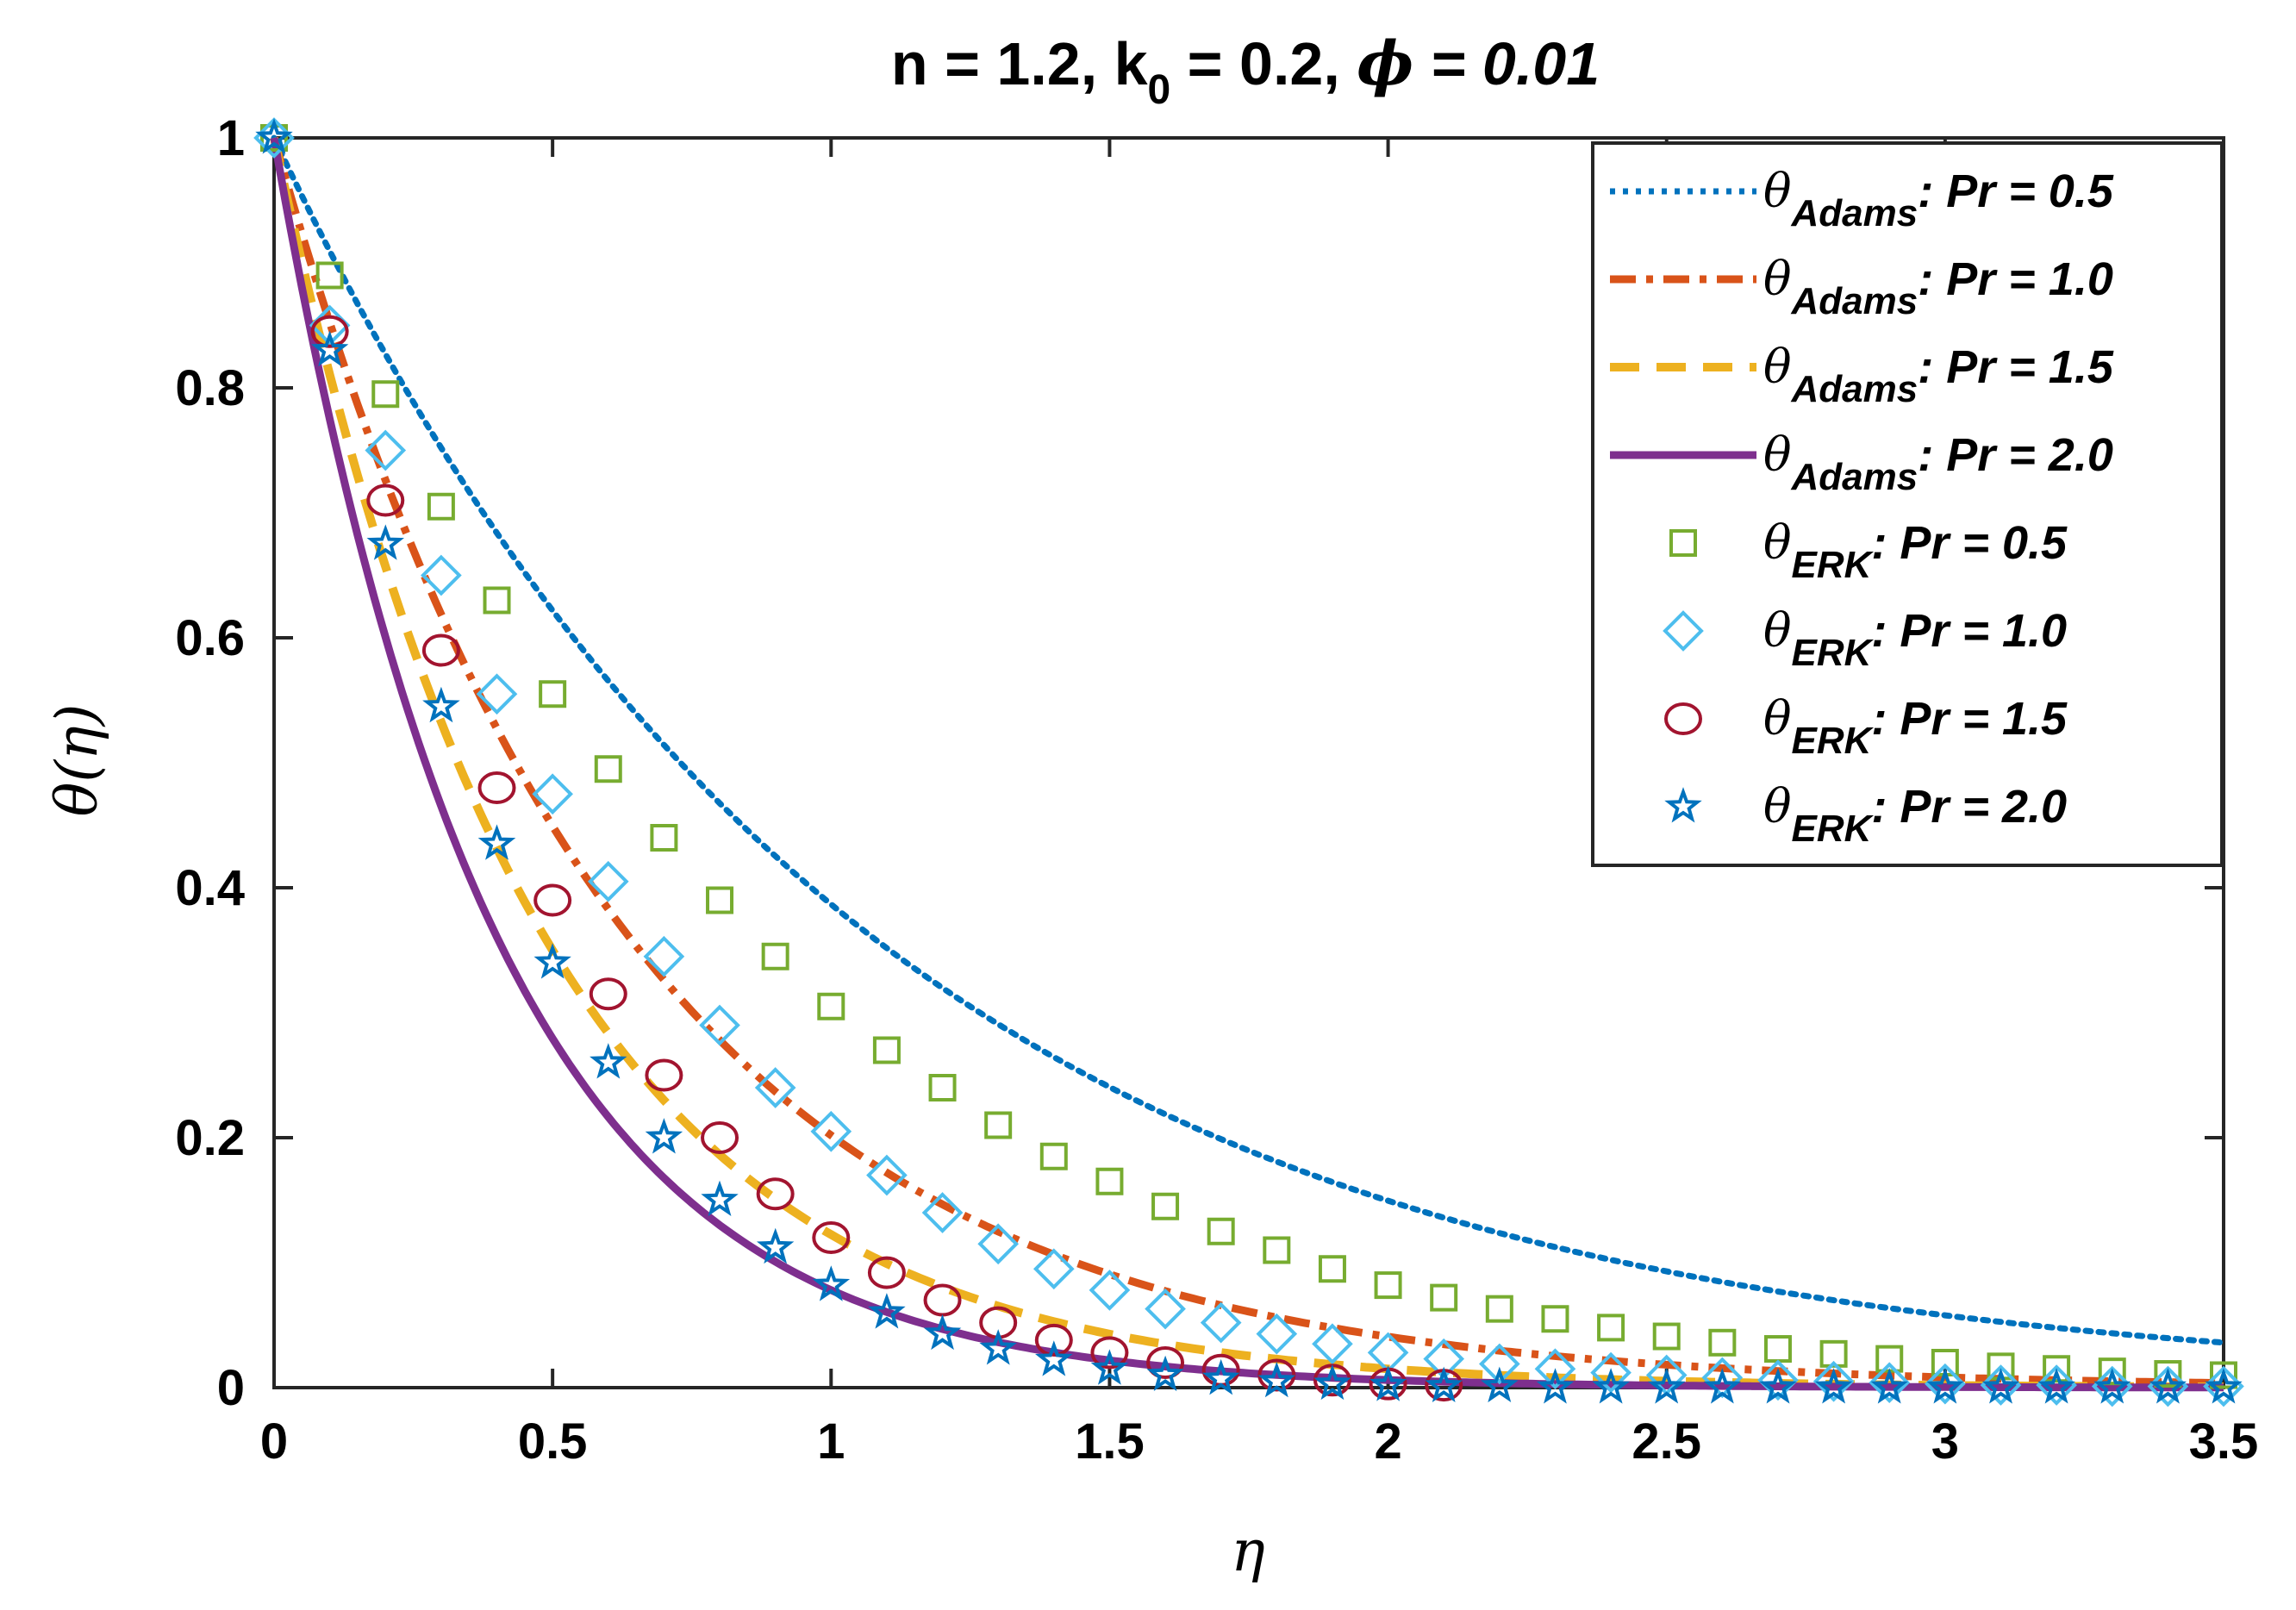  What do you see at coordinates (1263, 63) in the screenshot?
I see `title-part-2: = 0.2,` at bounding box center [1263, 63].